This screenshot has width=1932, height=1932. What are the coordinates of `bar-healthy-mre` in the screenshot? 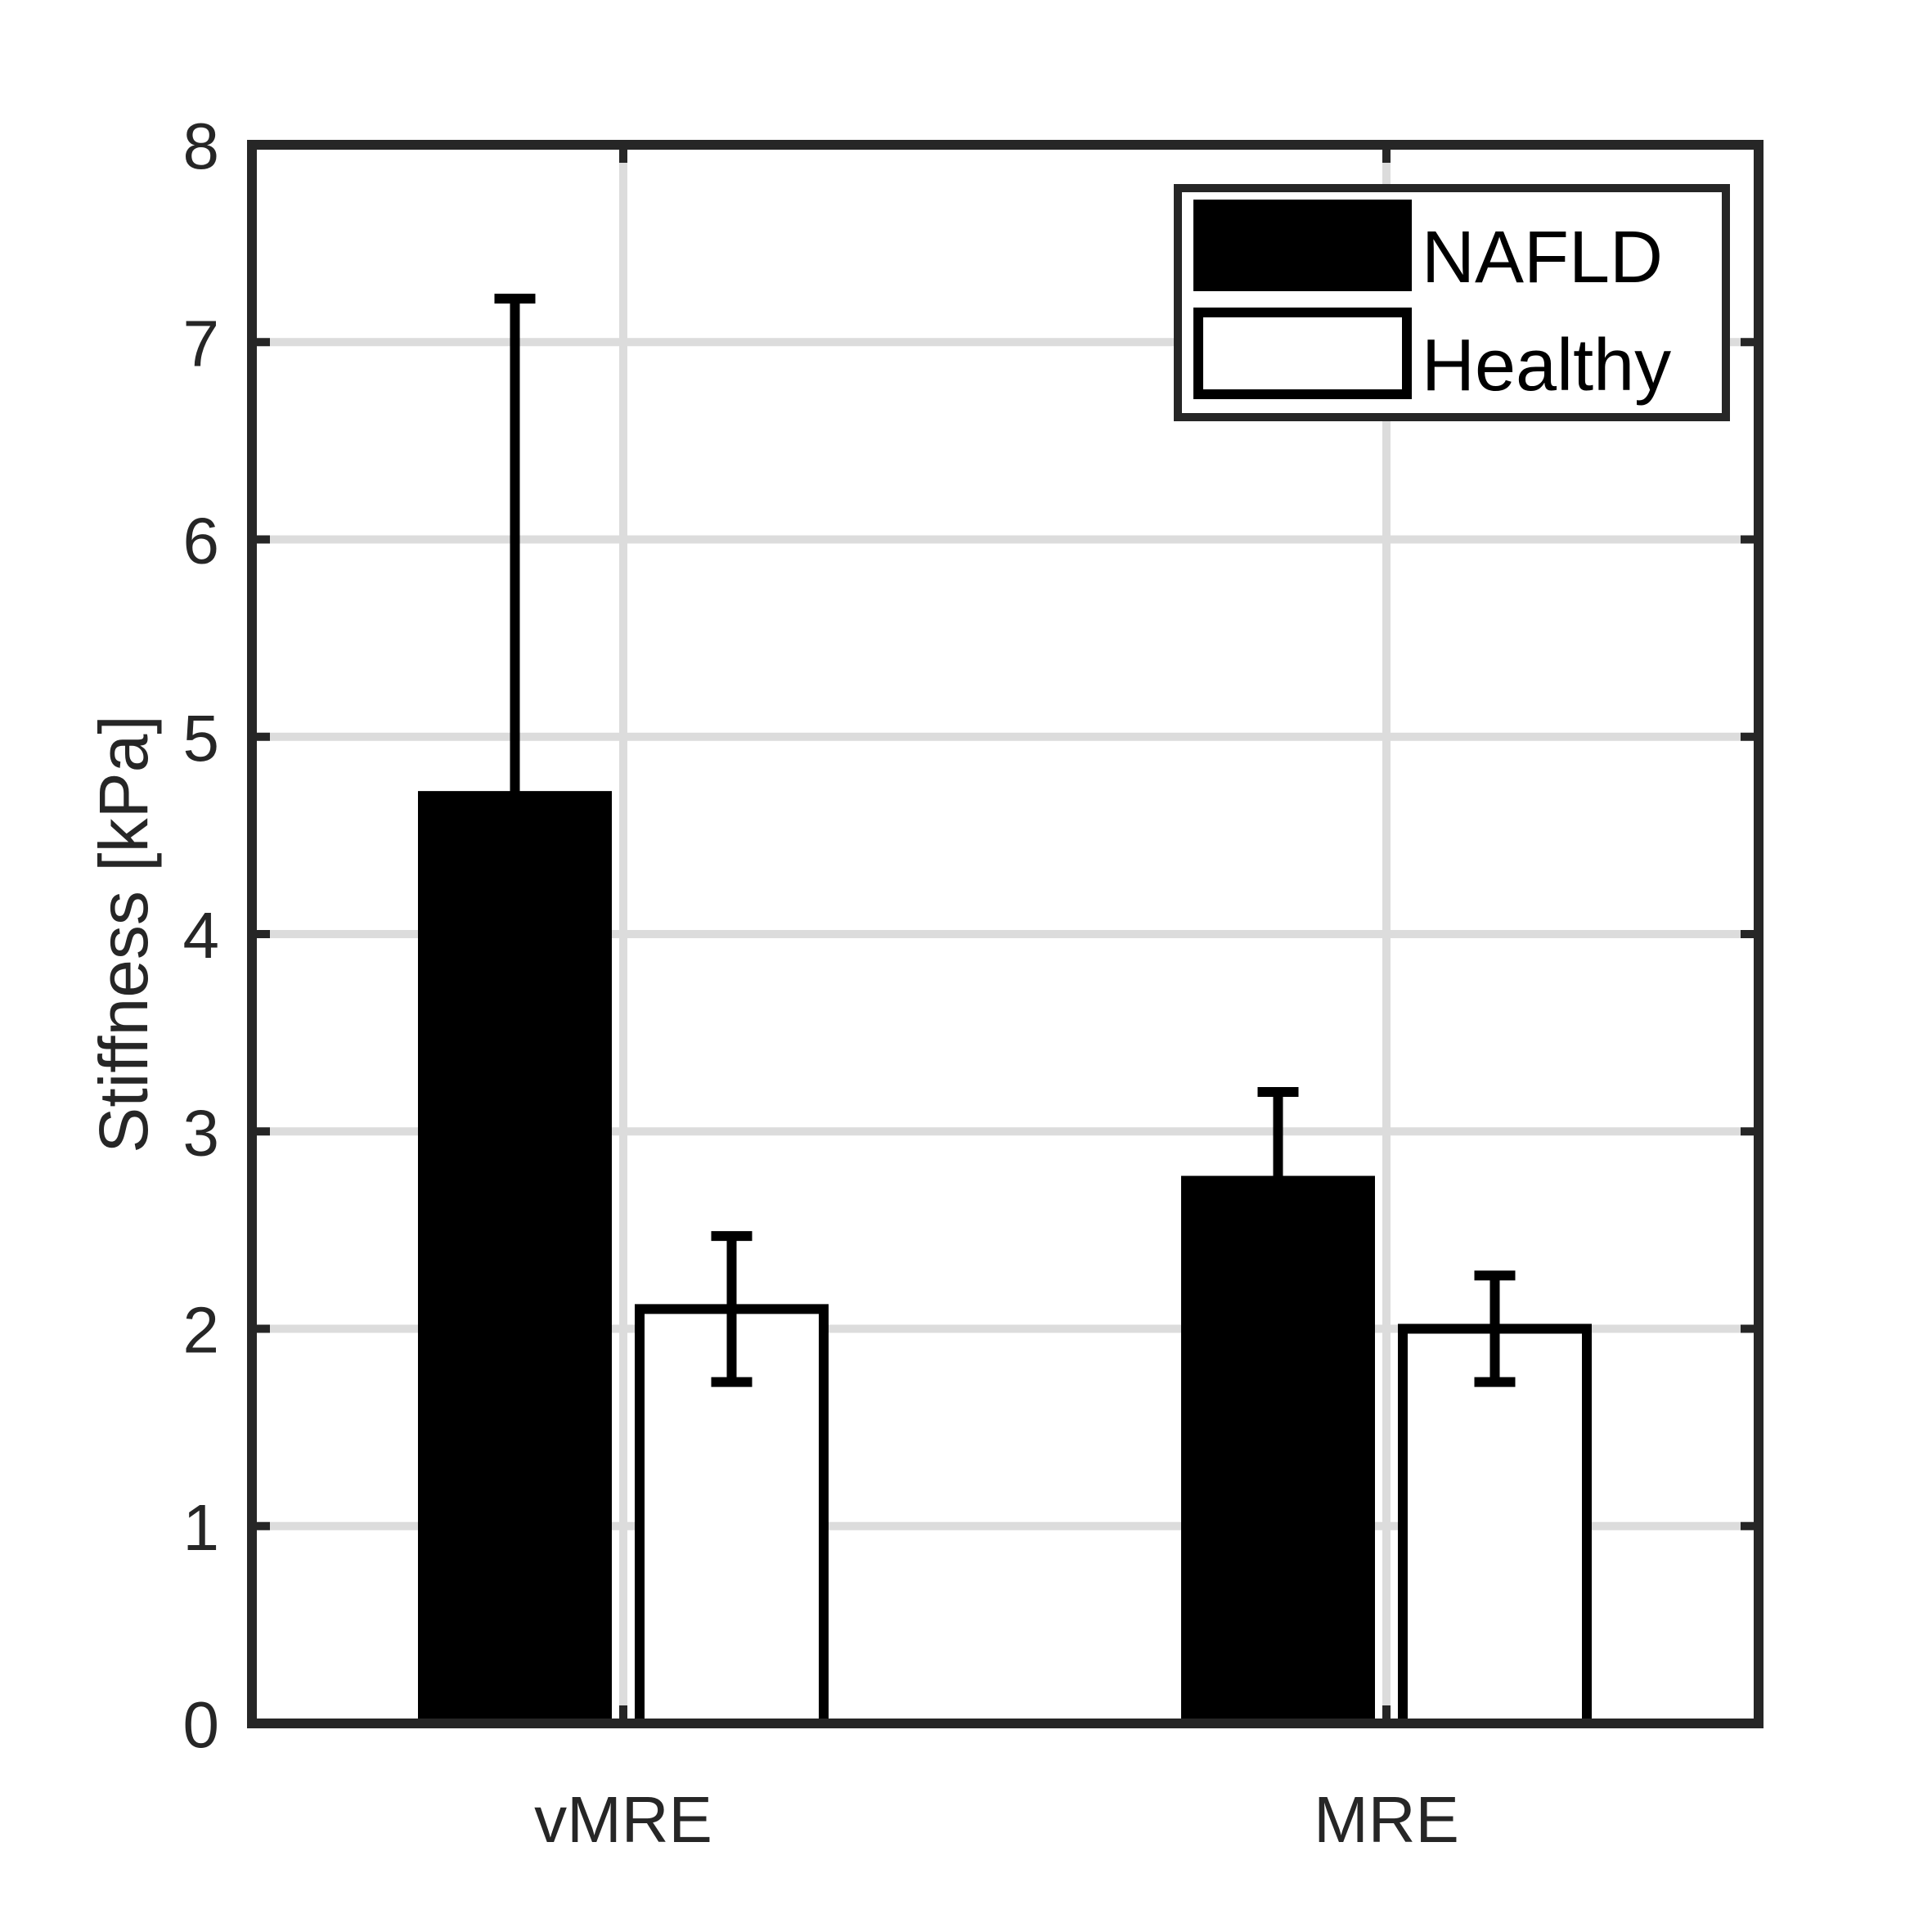 It's located at (1495, 1526).